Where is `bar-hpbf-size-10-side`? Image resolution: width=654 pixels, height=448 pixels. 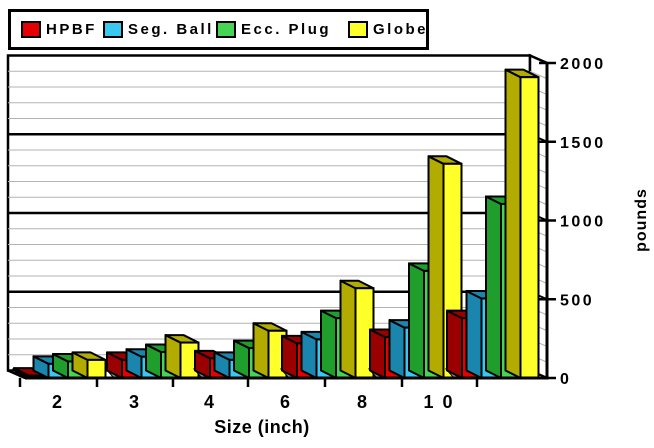 bar-hpbf-size-10-side is located at coordinates (454, 344).